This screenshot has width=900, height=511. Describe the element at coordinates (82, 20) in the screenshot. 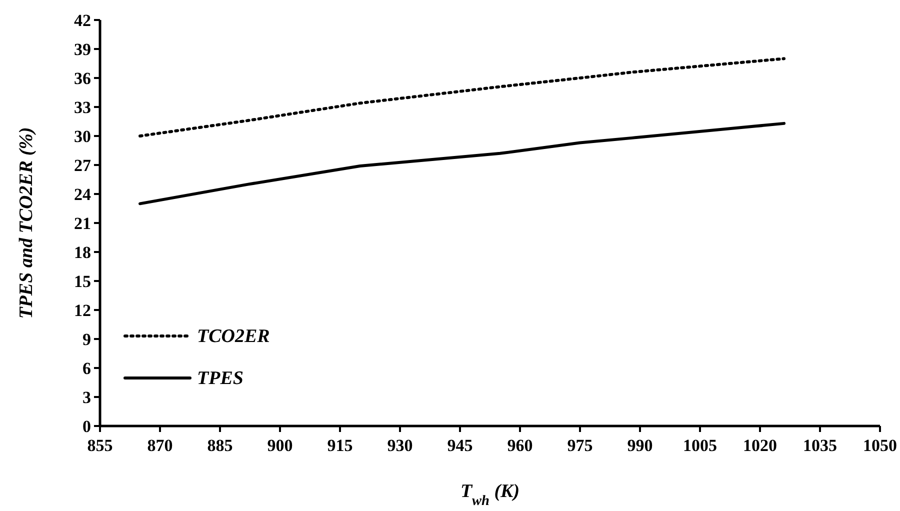

I see `y-tick-label: 42` at that location.